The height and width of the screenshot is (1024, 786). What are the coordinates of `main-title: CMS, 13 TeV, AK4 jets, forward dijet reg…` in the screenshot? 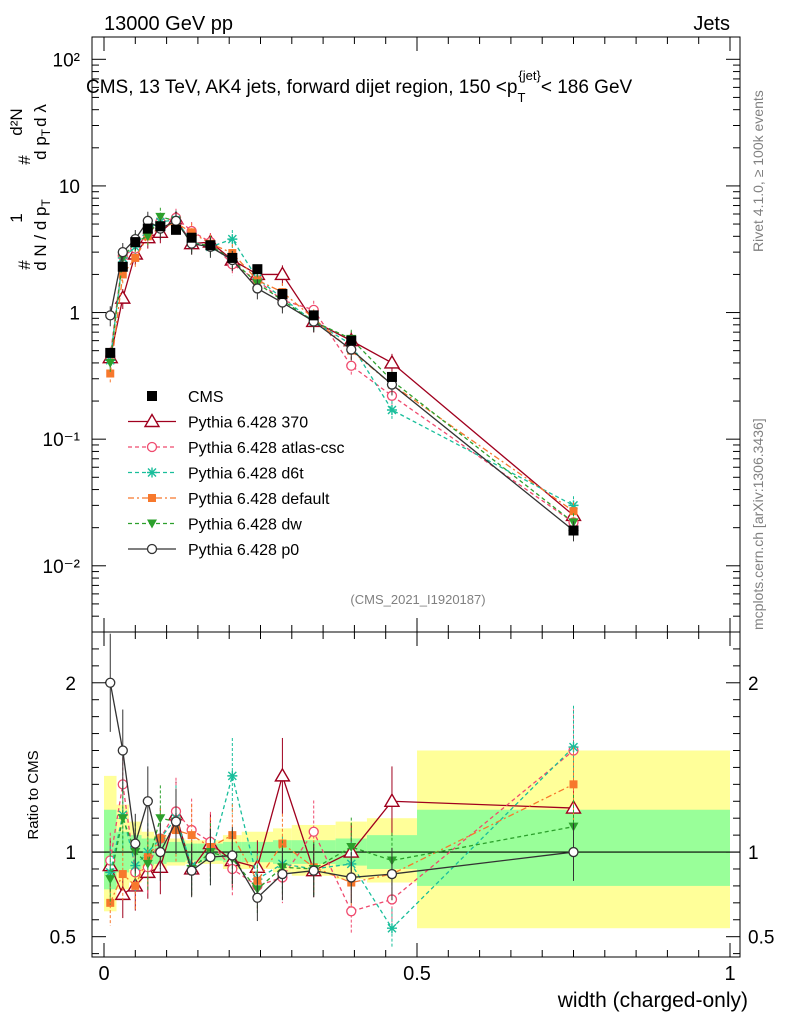 It's located at (359, 86).